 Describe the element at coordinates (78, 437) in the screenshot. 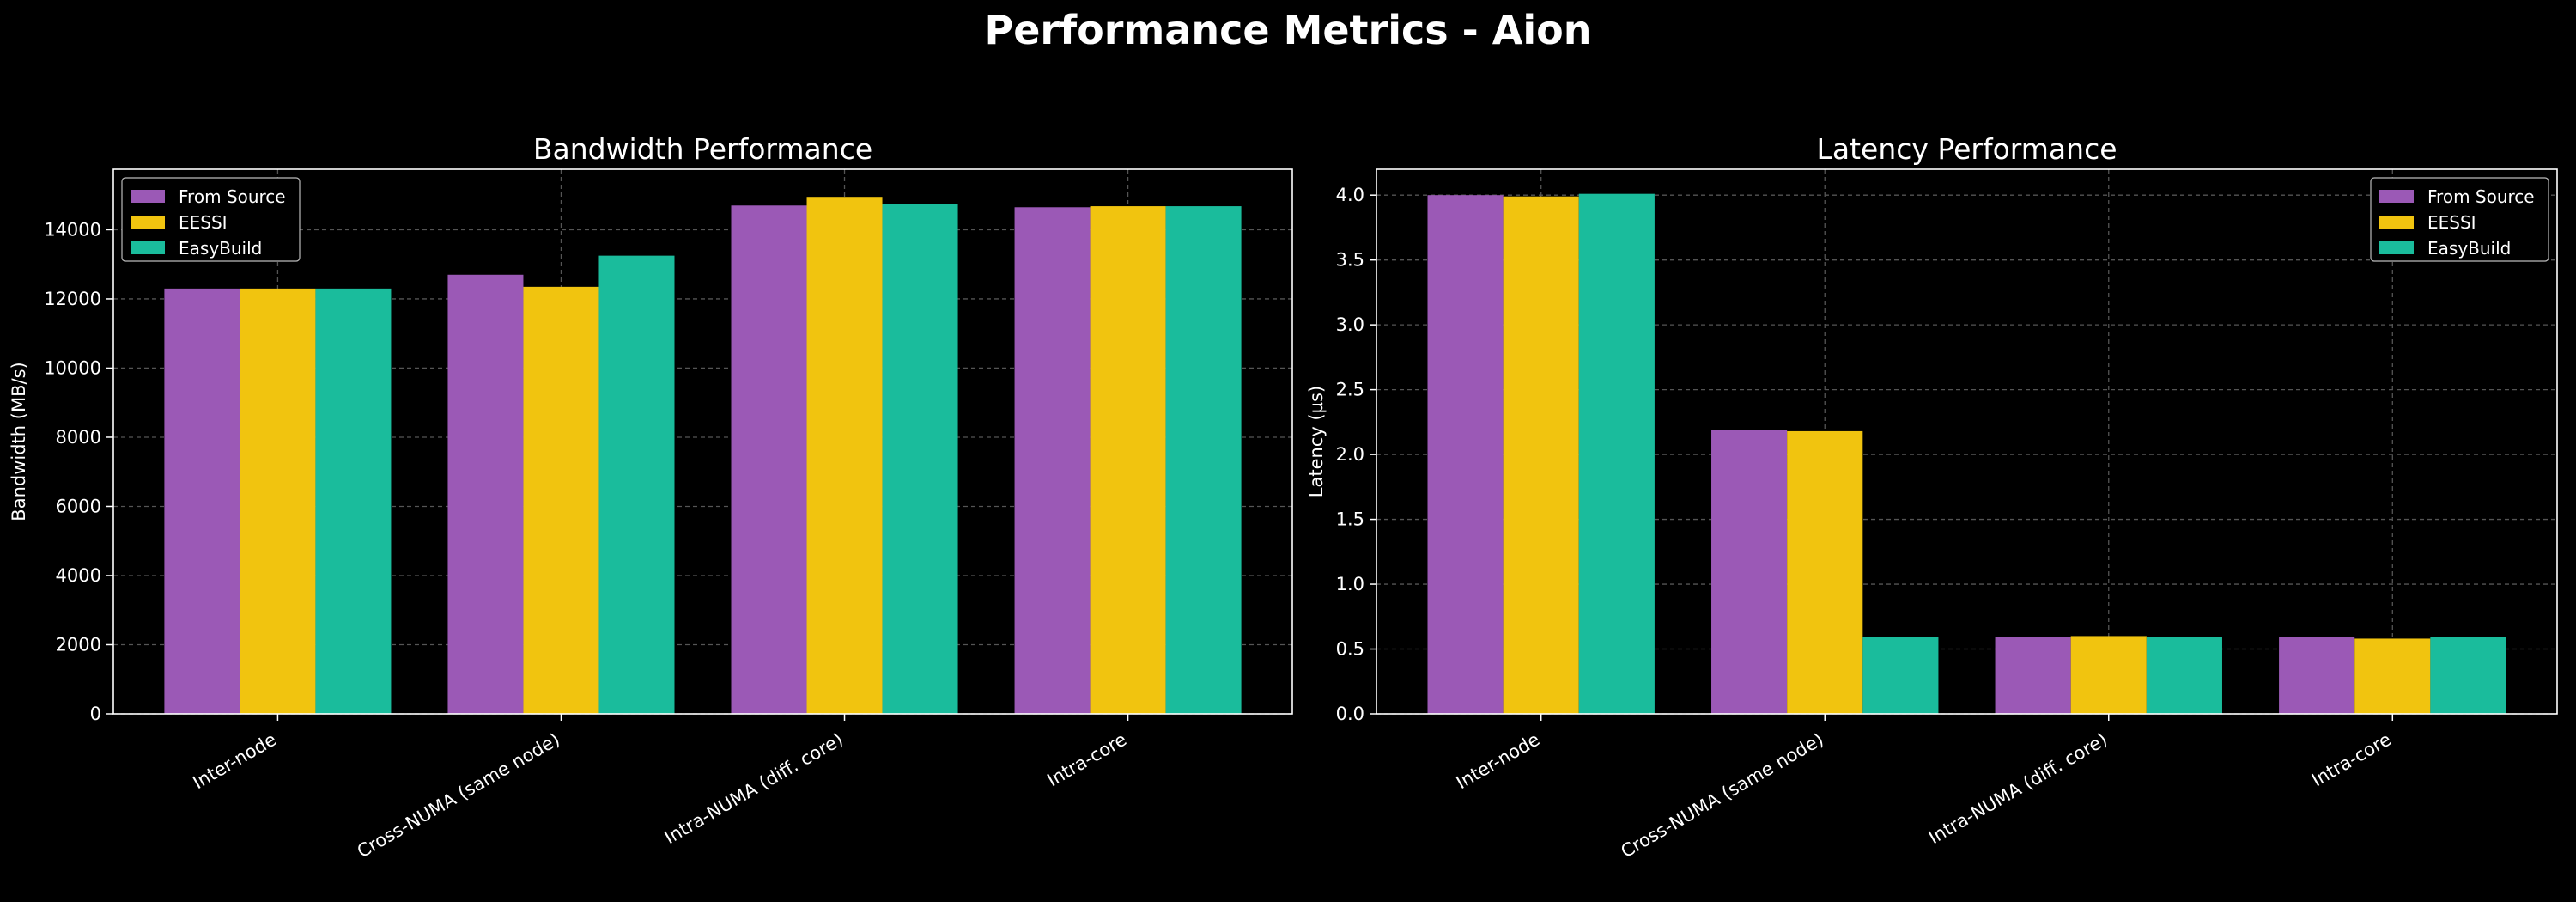

I see `y-tick-label: 8000` at that location.